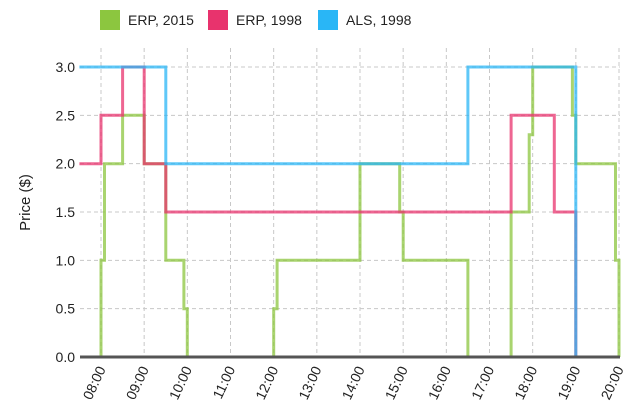  Describe the element at coordinates (223, 382) in the screenshot. I see `x-tick-label: 11:00` at that location.